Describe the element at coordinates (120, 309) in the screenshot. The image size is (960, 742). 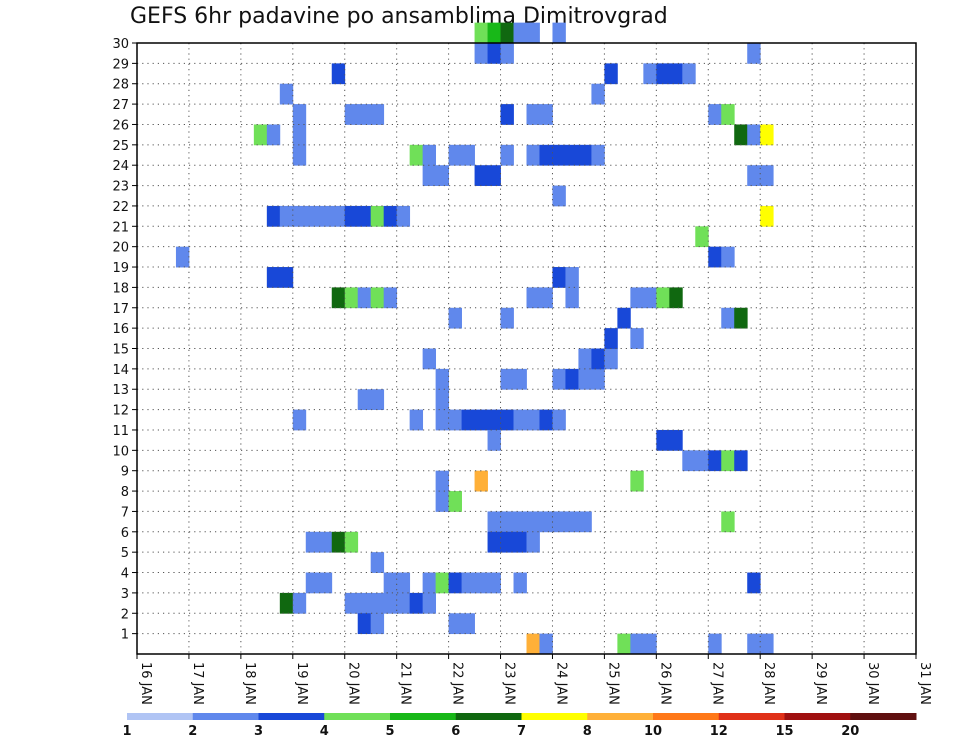
I see `y-tick-label: 17` at that location.